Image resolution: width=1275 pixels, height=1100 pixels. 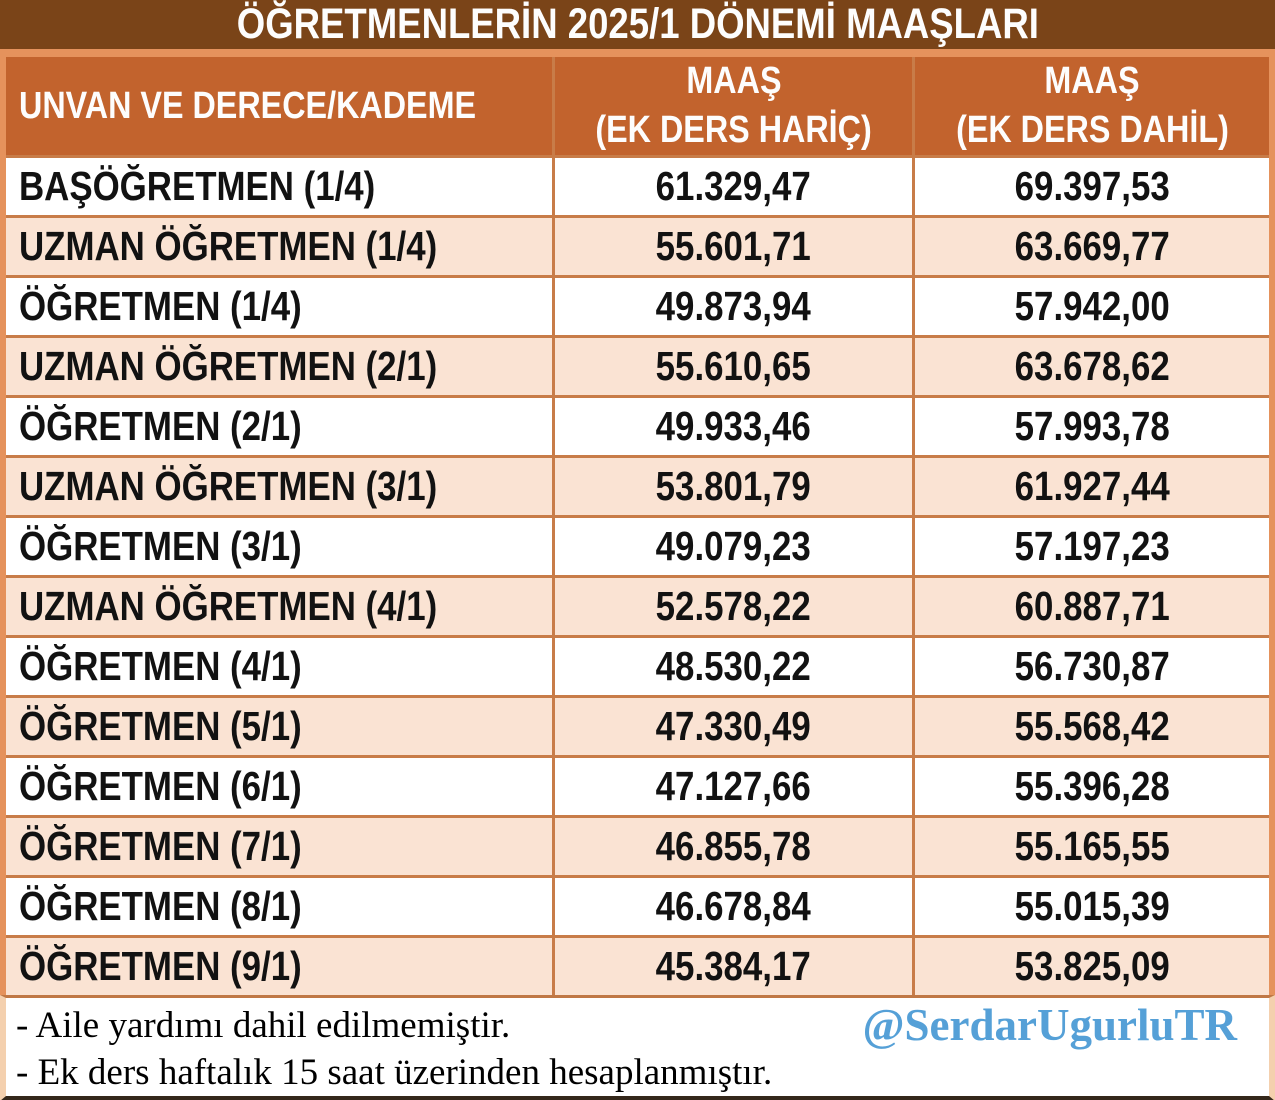 I want to click on unvan-cell: ÖĞRETMEN (4/1), so click(x=279, y=666).